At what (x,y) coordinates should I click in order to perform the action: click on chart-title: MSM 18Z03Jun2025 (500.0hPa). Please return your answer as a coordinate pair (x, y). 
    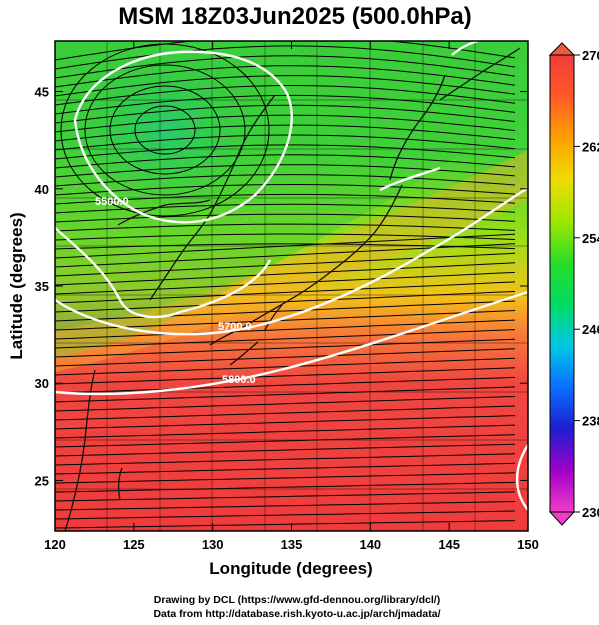
    Looking at the image, I should click on (295, 16).